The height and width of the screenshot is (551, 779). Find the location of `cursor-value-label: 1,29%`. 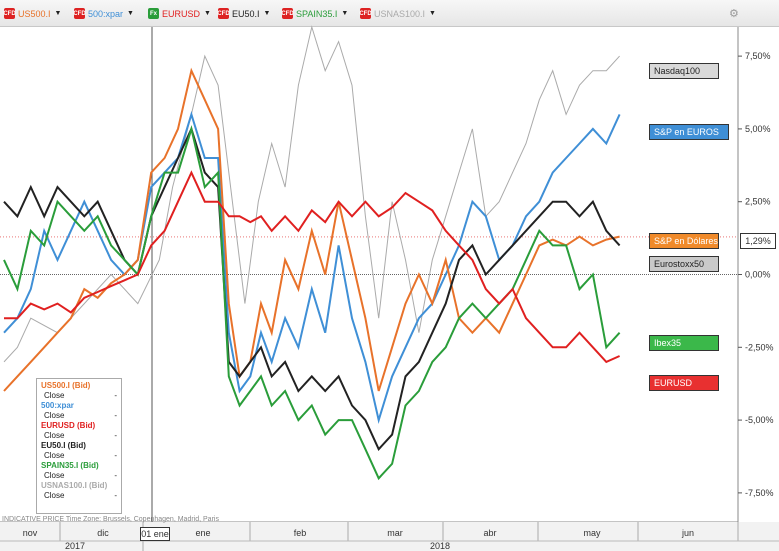

cursor-value-label: 1,29% is located at coordinates (758, 241).